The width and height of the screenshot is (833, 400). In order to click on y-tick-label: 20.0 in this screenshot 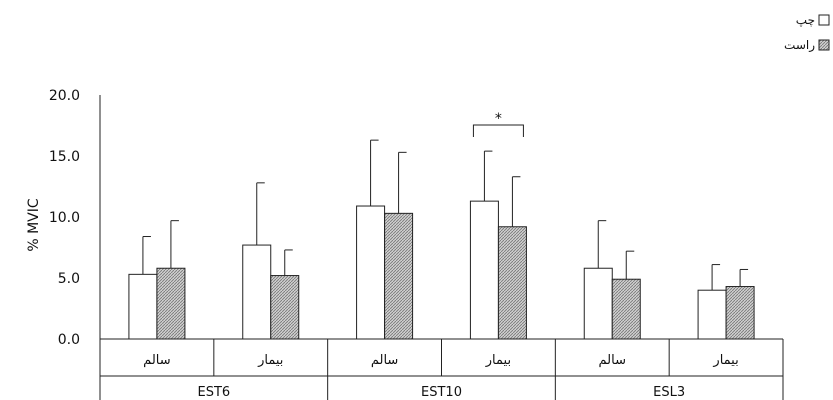, I will do `click(64, 96)`.